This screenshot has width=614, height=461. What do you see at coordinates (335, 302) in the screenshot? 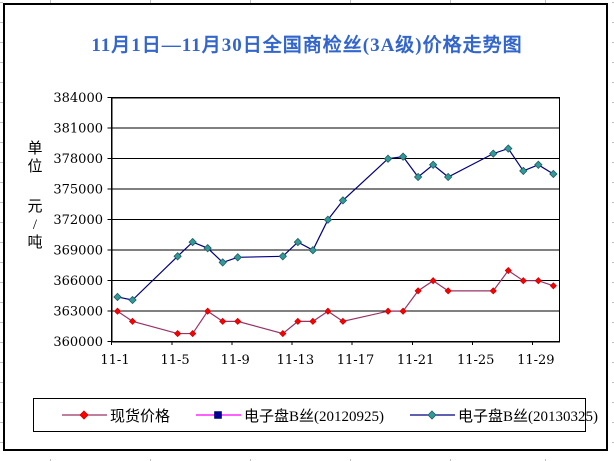
I see `series-spot-price` at bounding box center [335, 302].